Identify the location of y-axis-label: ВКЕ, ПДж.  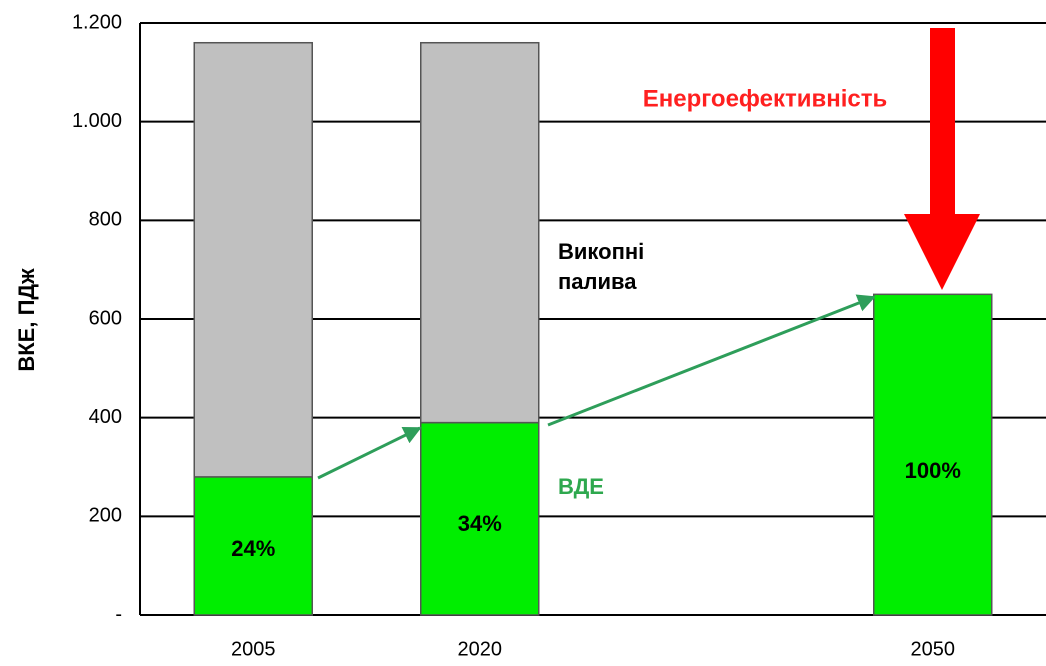
(26, 320).